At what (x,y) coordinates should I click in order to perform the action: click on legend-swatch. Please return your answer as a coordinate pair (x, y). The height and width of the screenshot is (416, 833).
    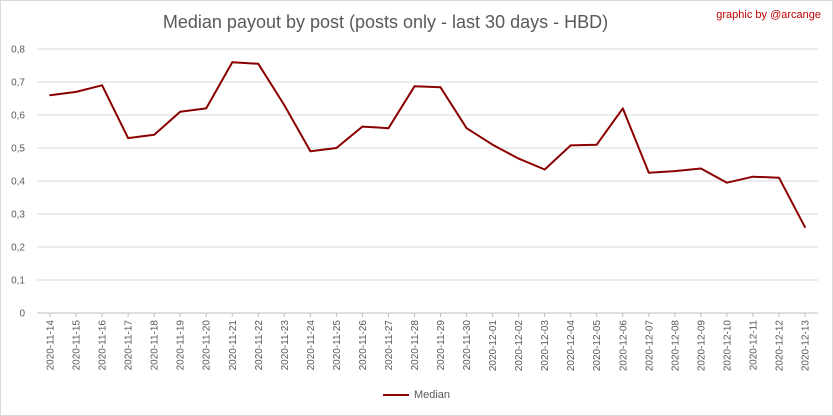
    Looking at the image, I should click on (395, 395).